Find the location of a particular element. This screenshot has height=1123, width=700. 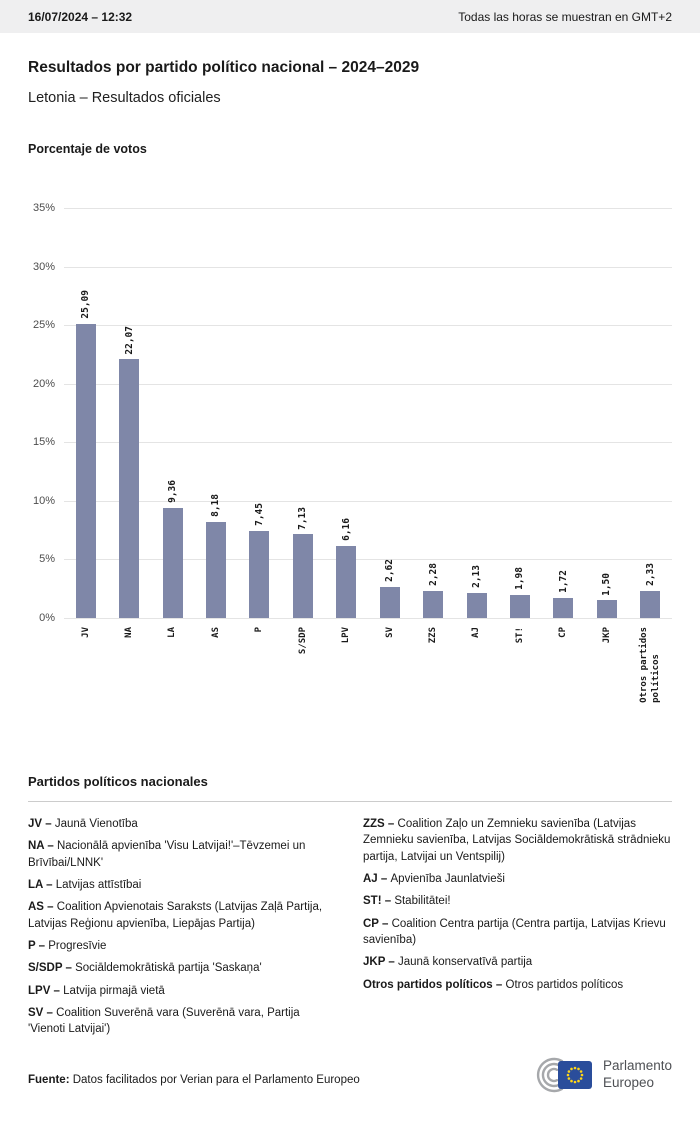

party-name: Otros partidos políticos is located at coordinates (564, 984).